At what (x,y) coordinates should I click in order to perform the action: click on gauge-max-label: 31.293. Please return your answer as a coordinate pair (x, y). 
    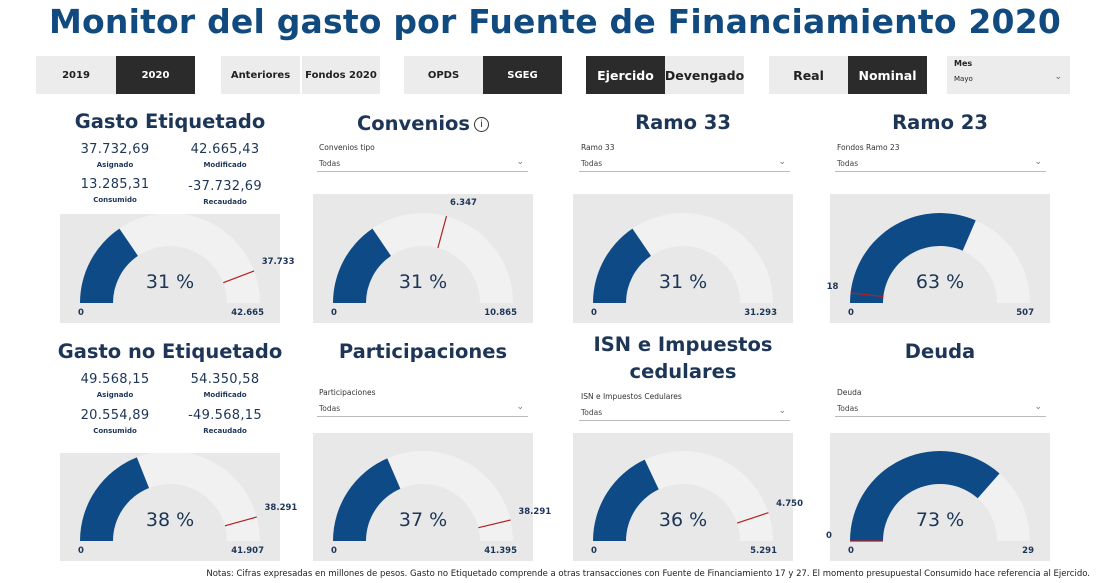
    Looking at the image, I should click on (760, 313).